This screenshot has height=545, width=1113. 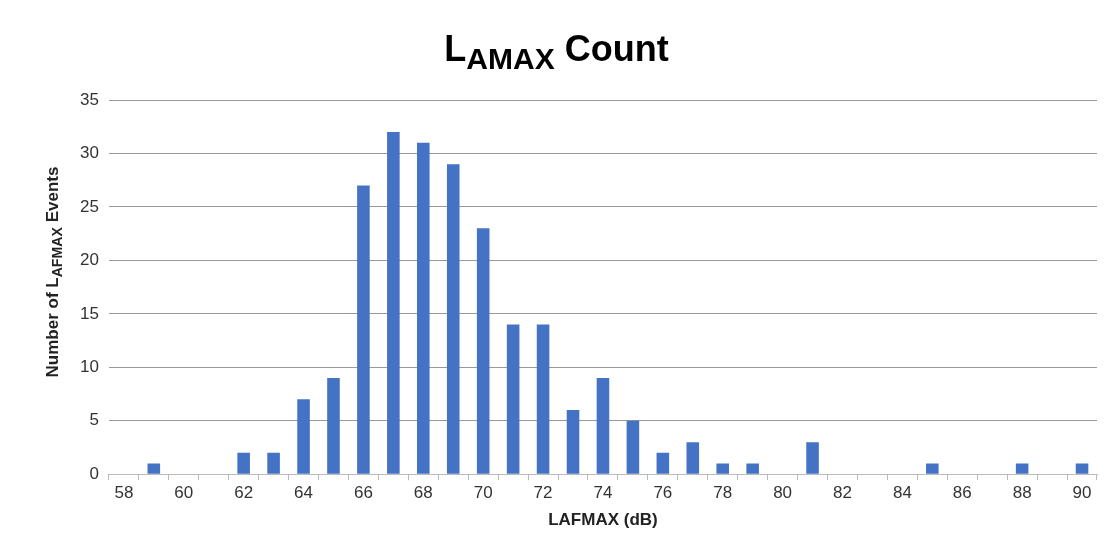 I want to click on x-tick-label: 72, so click(x=543, y=493).